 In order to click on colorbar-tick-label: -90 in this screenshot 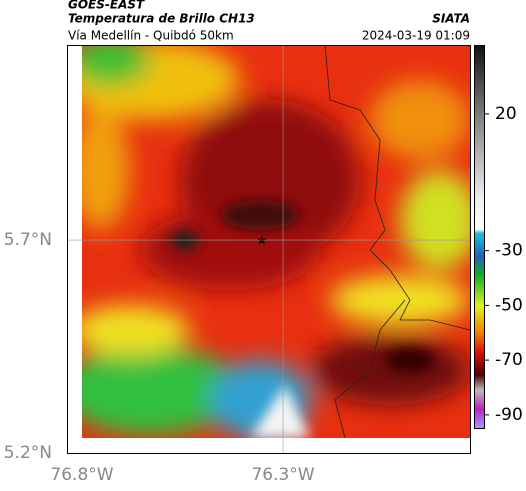, I will do `click(509, 415)`.